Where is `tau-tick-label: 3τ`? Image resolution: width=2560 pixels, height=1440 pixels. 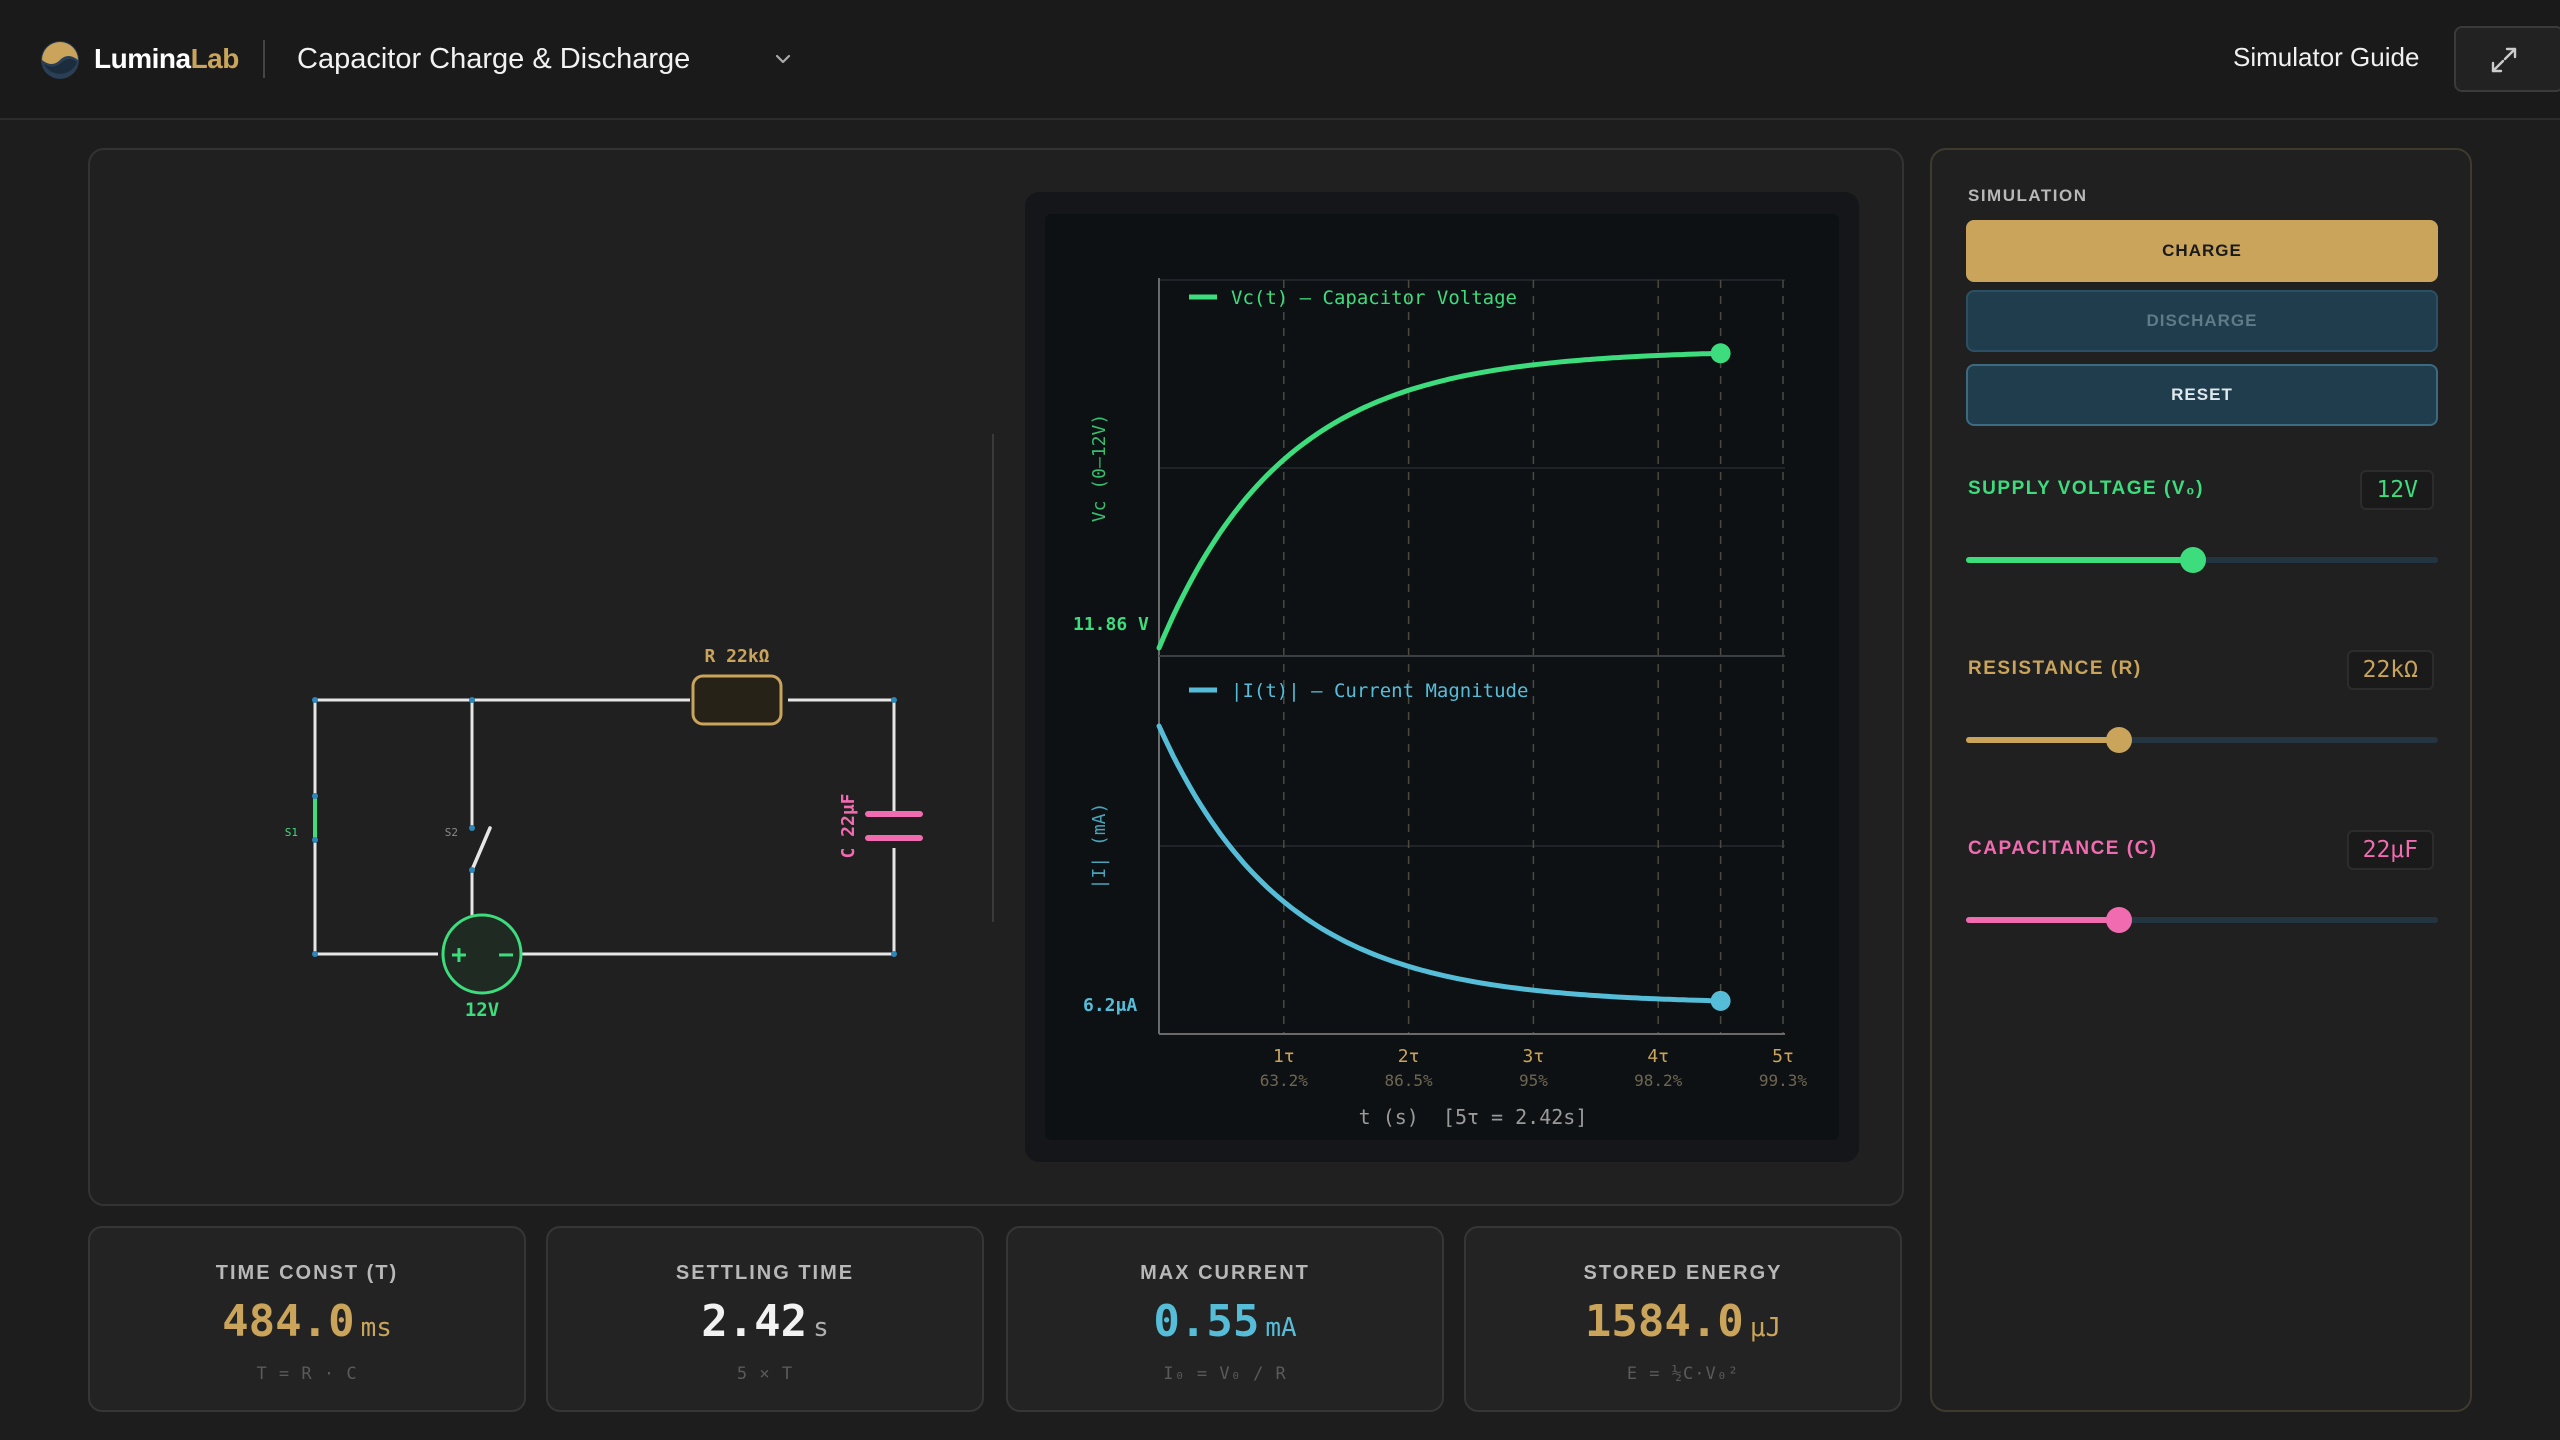 tau-tick-label: 3τ is located at coordinates (1534, 1056).